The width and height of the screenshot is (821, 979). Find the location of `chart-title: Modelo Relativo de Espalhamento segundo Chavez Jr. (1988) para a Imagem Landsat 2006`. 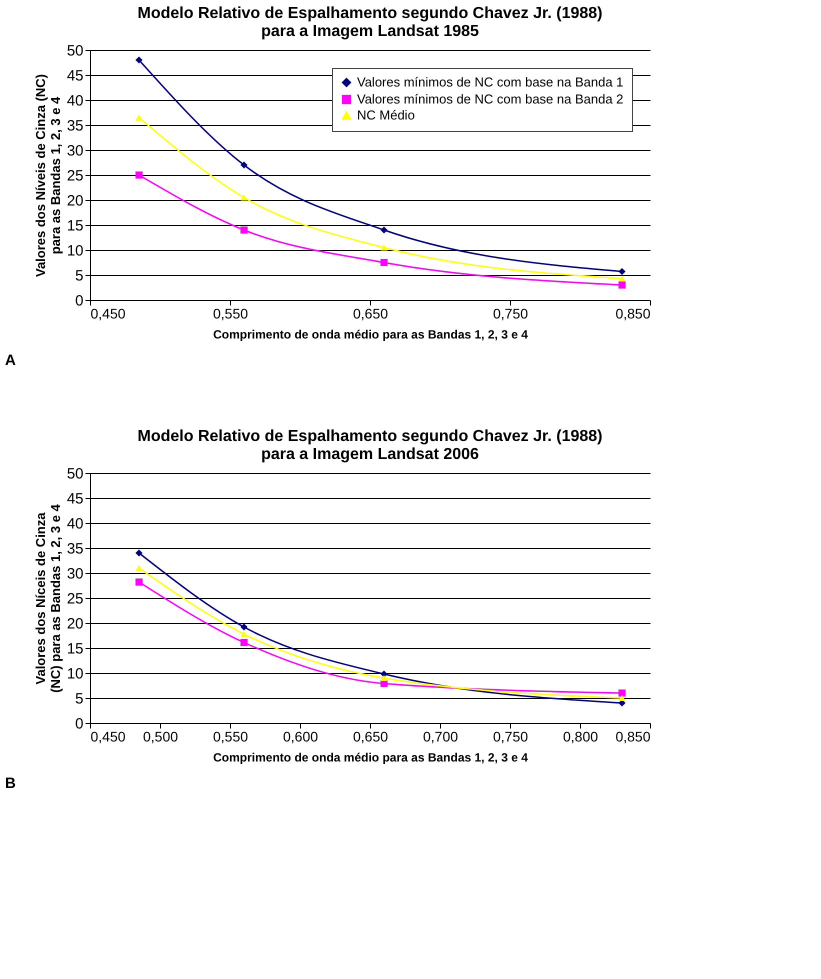

chart-title: Modelo Relativo de Espalhamento segundo Chavez Jr. (1988) para a Imagem Landsat 2006 is located at coordinates (370, 445).